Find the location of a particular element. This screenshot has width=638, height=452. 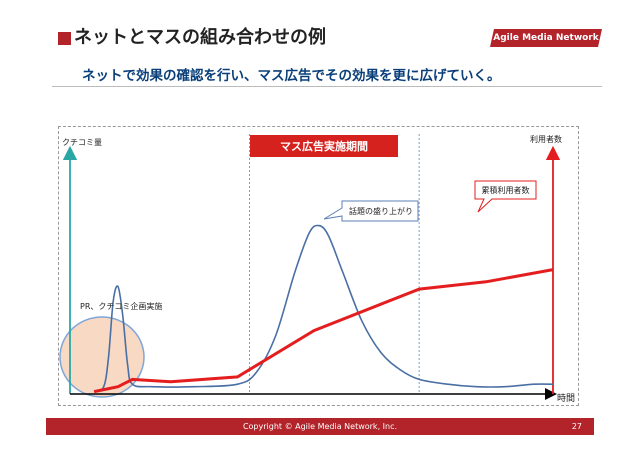

pr-highlight-circle is located at coordinates (102, 357).